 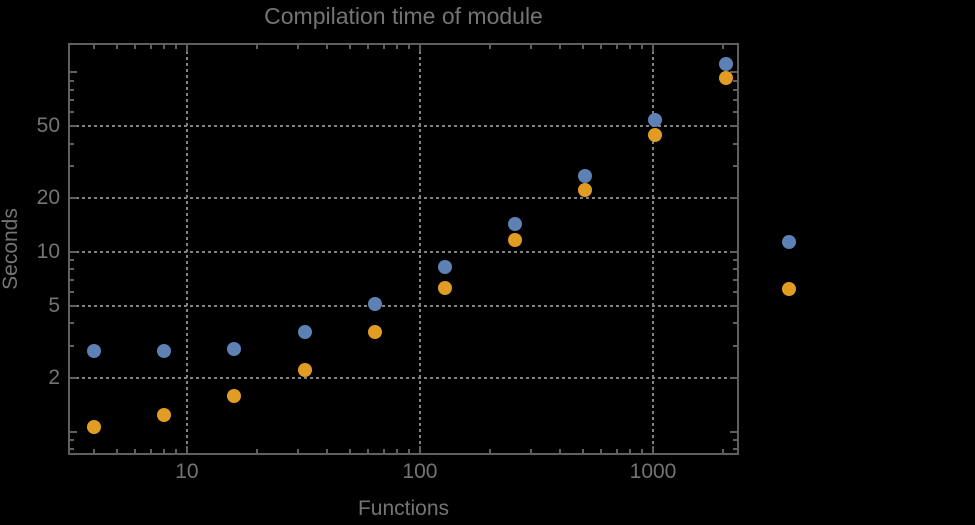 What do you see at coordinates (655, 134) in the screenshot?
I see `point-orange-x1024` at bounding box center [655, 134].